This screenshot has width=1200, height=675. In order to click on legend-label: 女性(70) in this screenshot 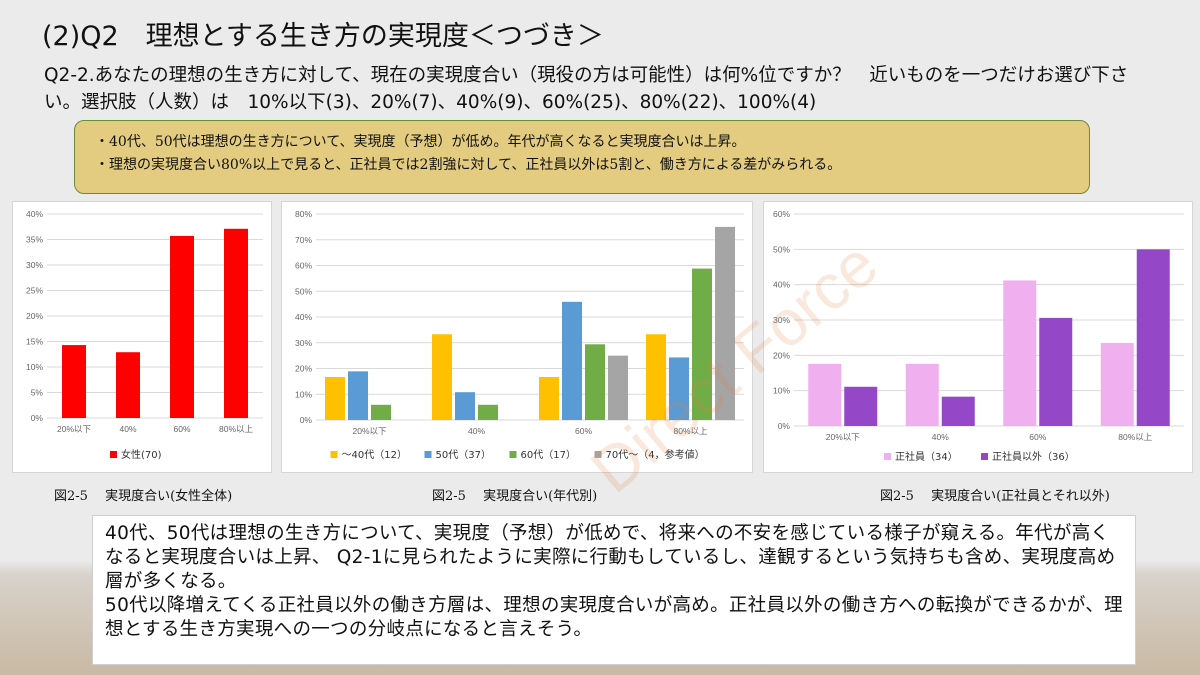, I will do `click(141, 454)`.